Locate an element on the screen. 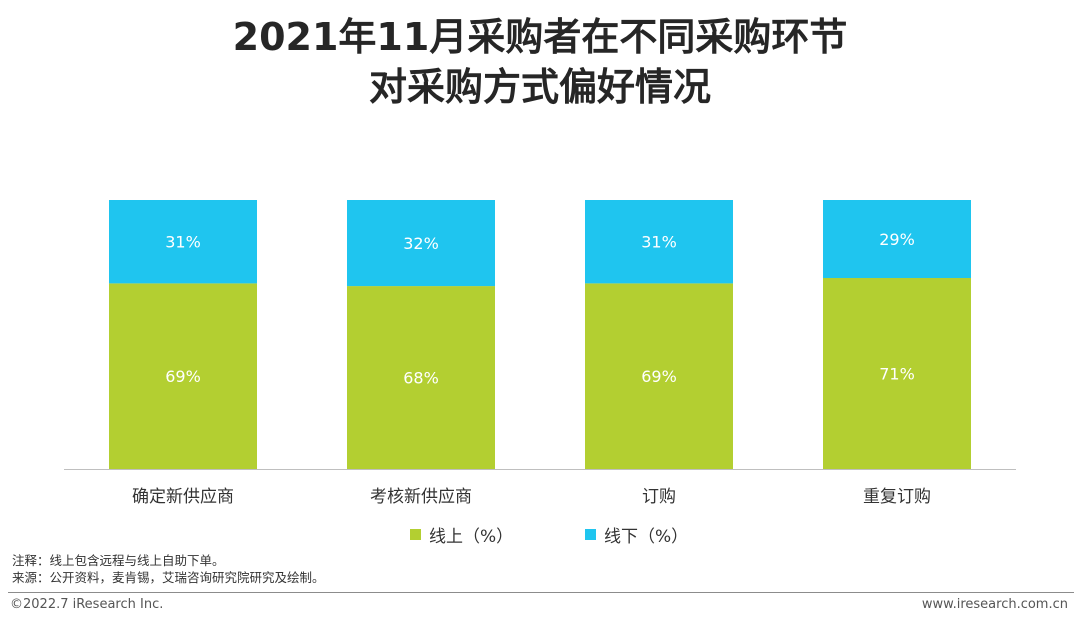 The height and width of the screenshot is (626, 1080). data-label-online-3: 69% is located at coordinates (659, 376).